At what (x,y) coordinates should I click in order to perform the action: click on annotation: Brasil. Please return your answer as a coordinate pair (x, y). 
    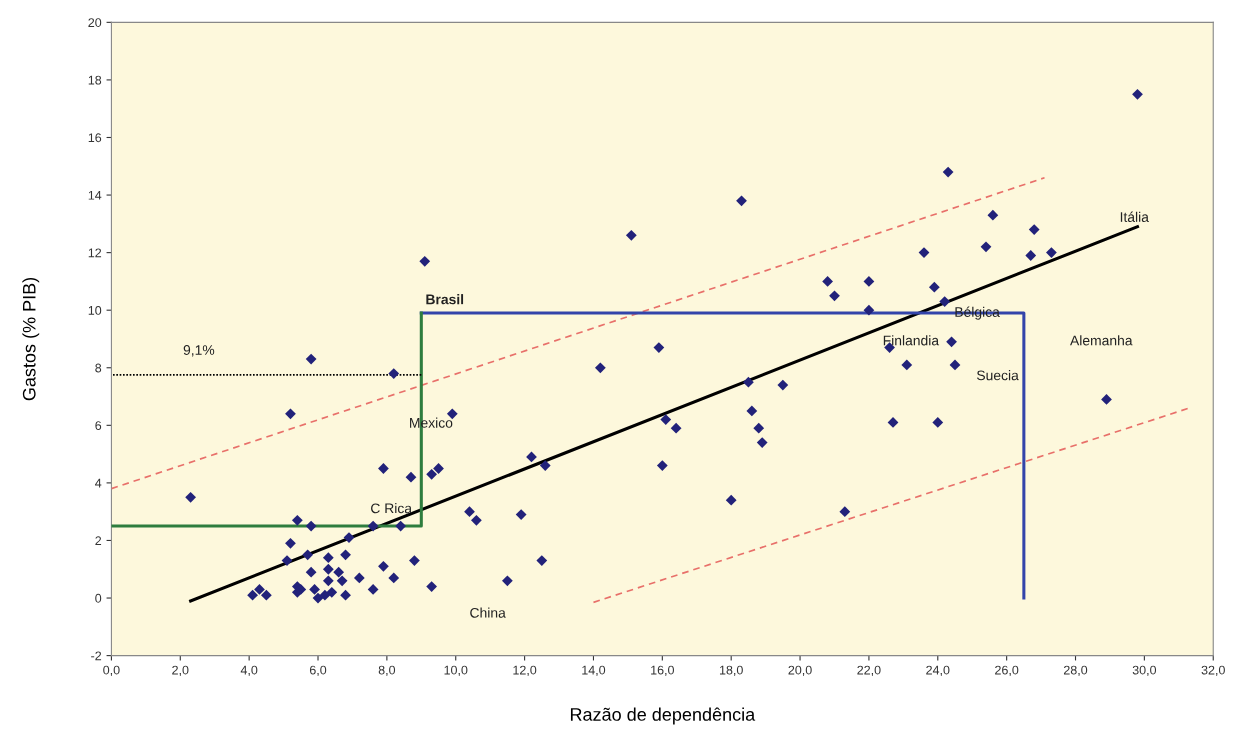
    Looking at the image, I should click on (445, 299).